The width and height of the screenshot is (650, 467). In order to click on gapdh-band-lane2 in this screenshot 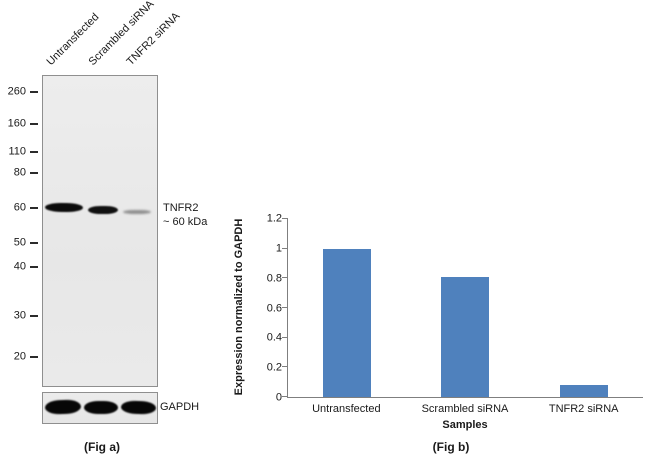, I will do `click(101, 407)`.